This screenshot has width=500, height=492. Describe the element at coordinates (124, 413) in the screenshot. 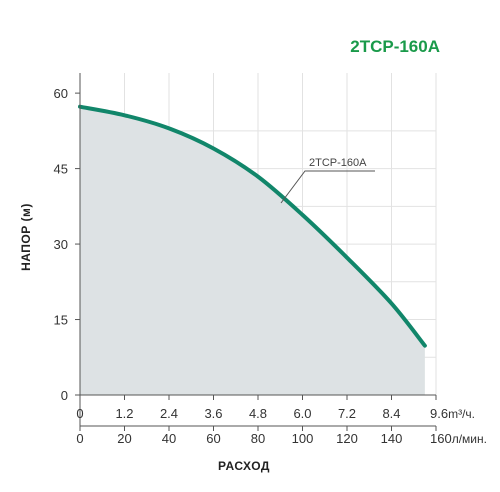

I see `x-tick-label-m3: 1.2` at that location.